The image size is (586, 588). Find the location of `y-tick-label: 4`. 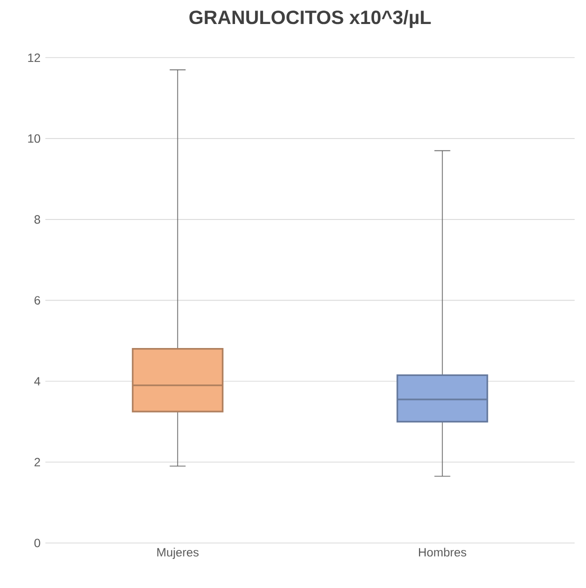

y-tick-label: 4 is located at coordinates (37, 381).